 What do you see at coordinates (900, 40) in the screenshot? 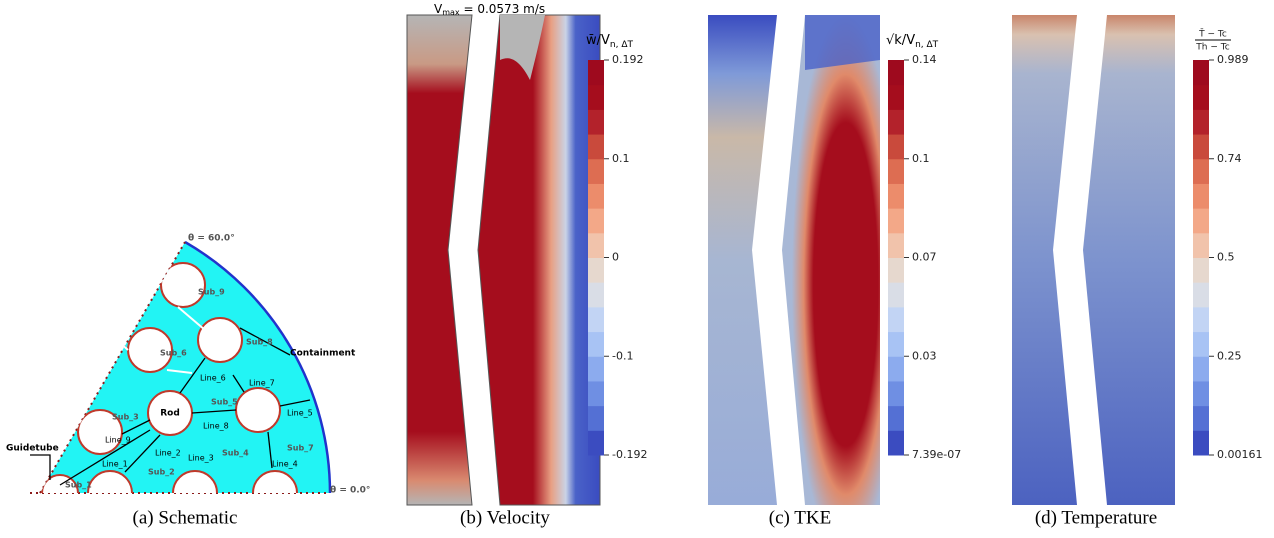
I see `colorbar-title-main: √k/V` at bounding box center [900, 40].